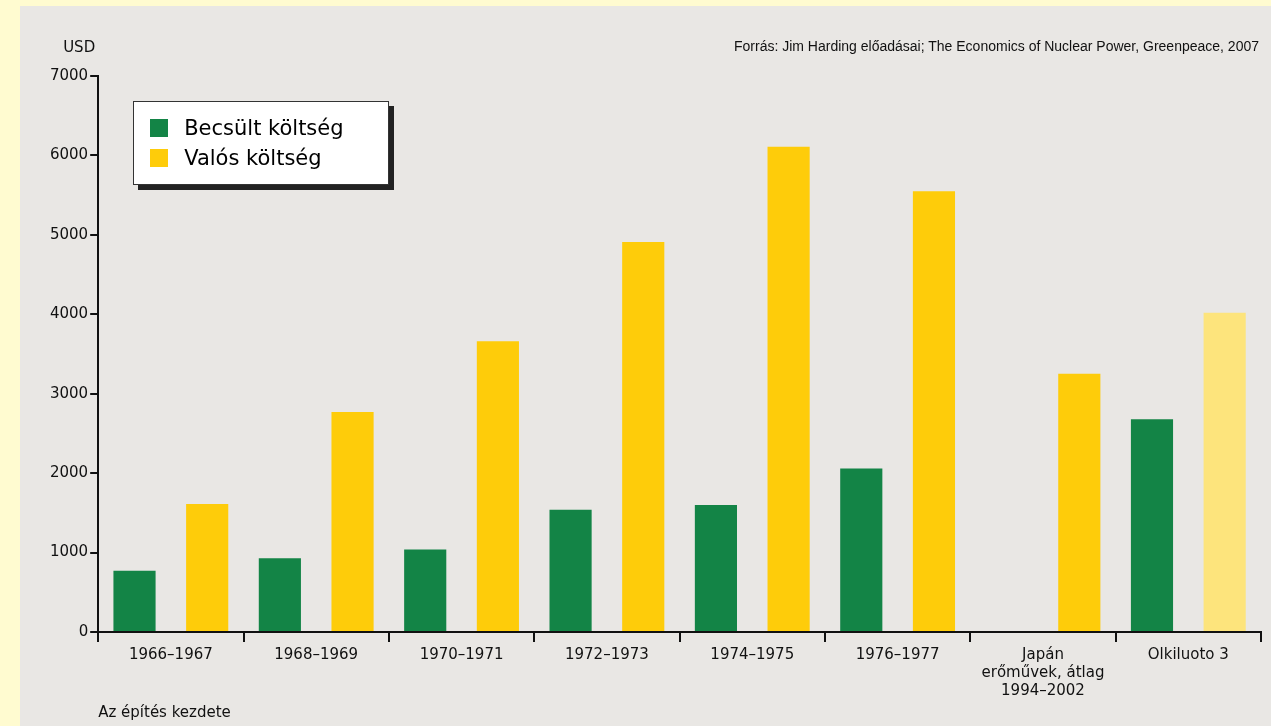 This screenshot has height=726, width=1271. What do you see at coordinates (752, 653) in the screenshot?
I see `x-tick-label: 1974–1975` at bounding box center [752, 653].